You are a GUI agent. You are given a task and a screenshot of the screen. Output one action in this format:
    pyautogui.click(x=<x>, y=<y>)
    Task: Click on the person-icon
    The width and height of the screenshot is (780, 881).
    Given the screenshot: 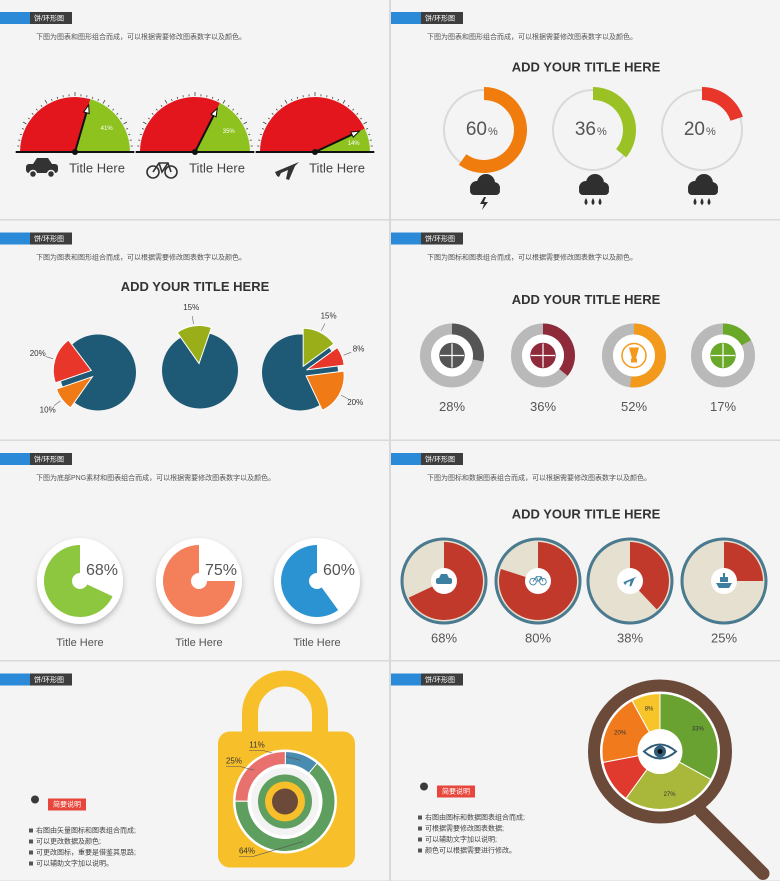 What is the action you would take?
    pyautogui.click(x=35, y=799)
    